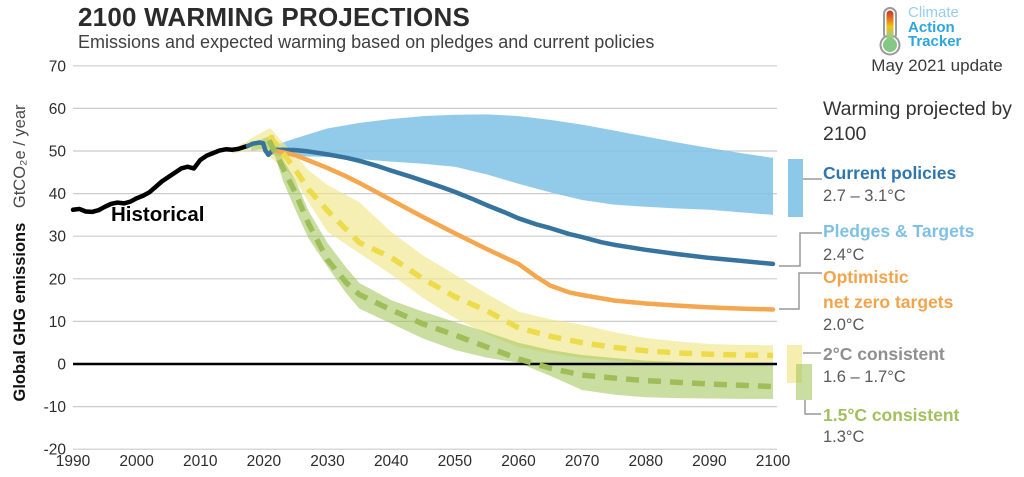  Describe the element at coordinates (521, 164) in the screenshot. I see `band-current-policies` at that location.